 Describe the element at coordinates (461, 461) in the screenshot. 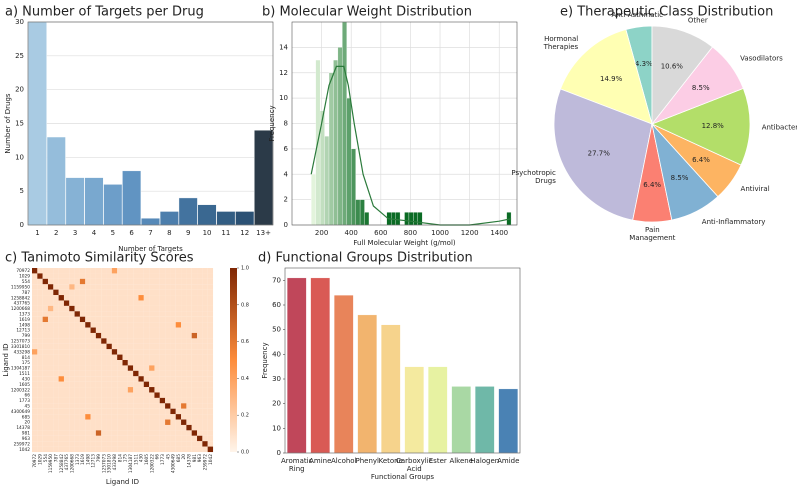

I see `x-tick-label: Alkene` at that location.